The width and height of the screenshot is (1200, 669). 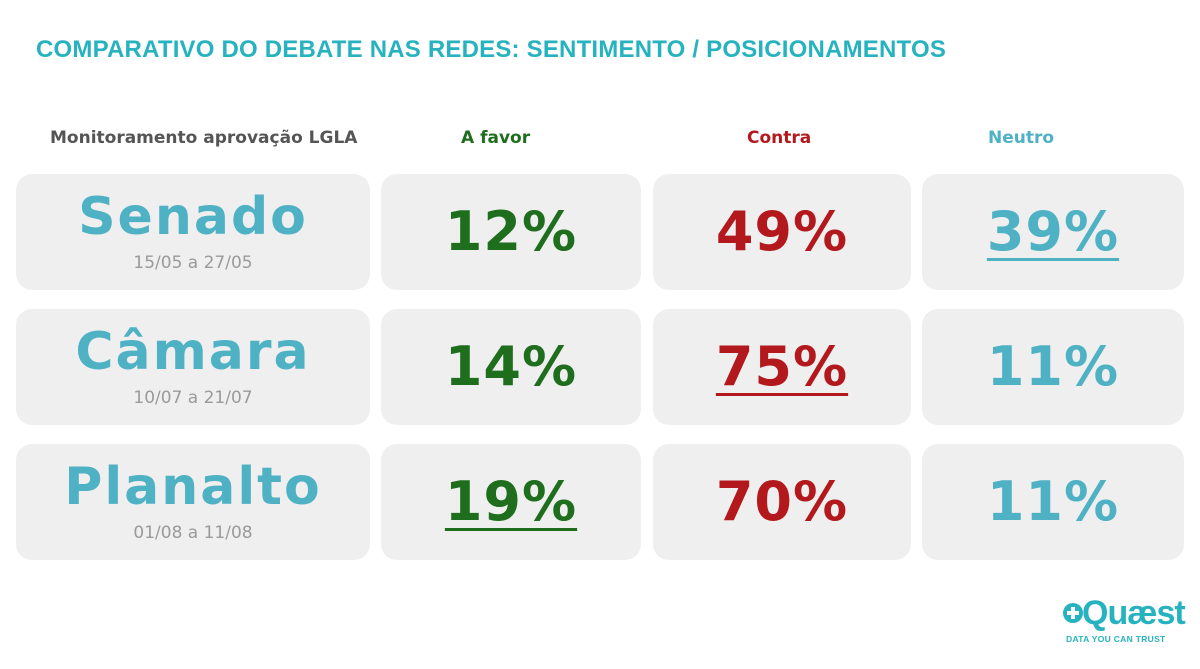 I want to click on row-date: 01/08 a 11/08, so click(x=193, y=533).